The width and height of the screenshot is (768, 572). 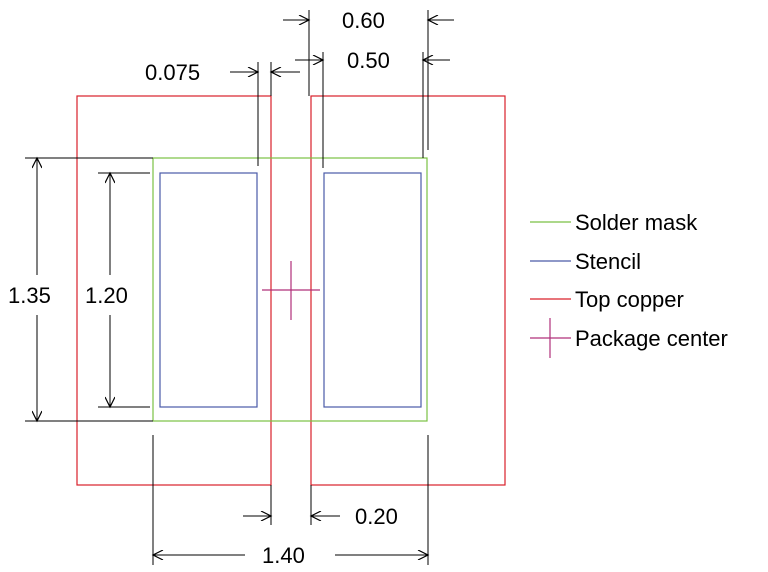 I want to click on stencil-aperture-right, so click(x=372, y=290).